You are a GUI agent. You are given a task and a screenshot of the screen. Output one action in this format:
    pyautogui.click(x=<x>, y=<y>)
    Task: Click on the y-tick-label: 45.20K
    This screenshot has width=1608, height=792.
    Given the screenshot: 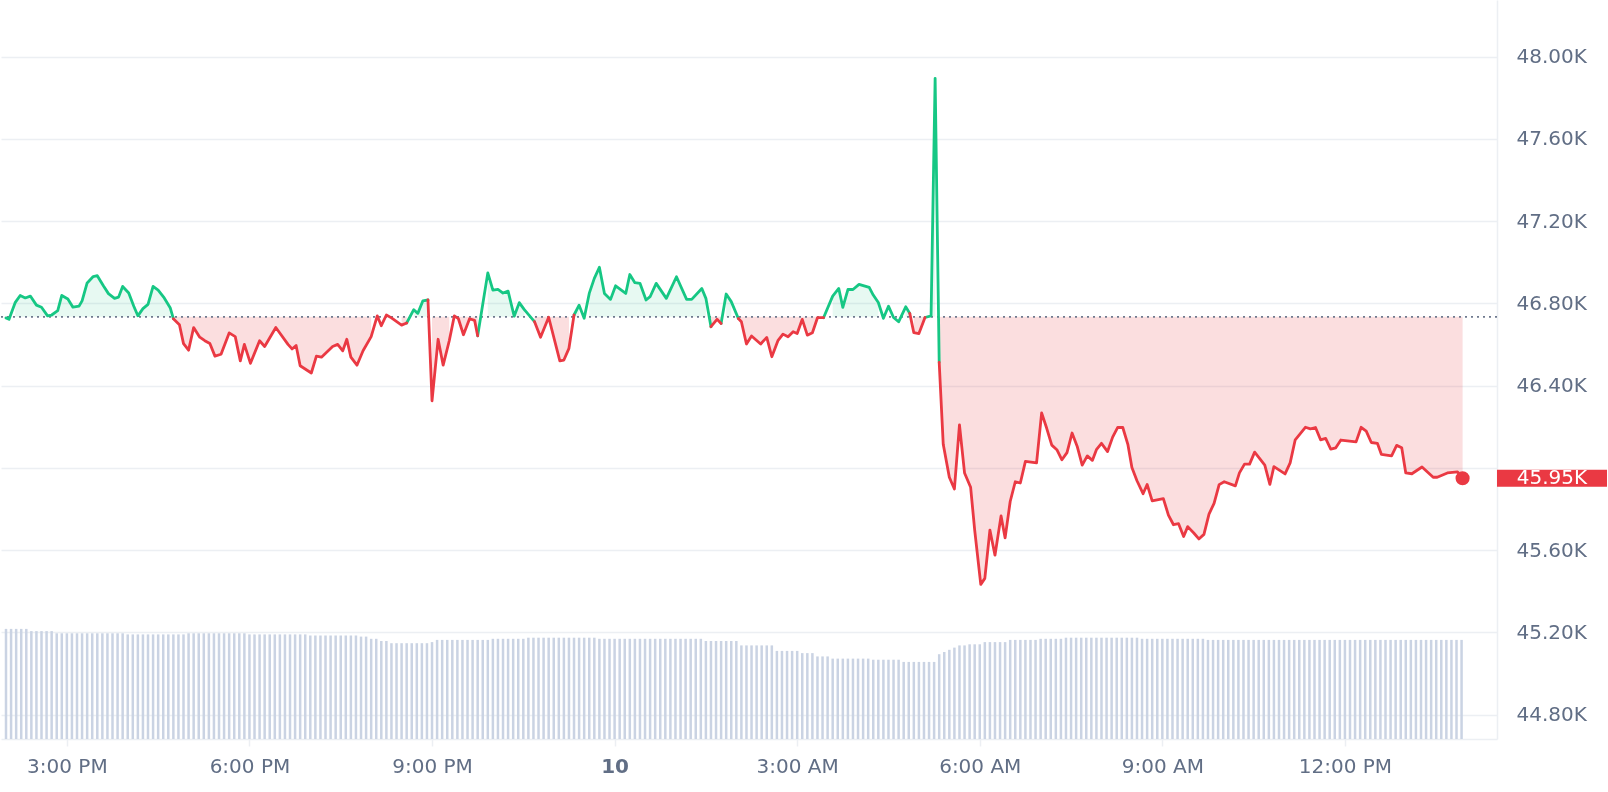 What is the action you would take?
    pyautogui.click(x=1552, y=631)
    